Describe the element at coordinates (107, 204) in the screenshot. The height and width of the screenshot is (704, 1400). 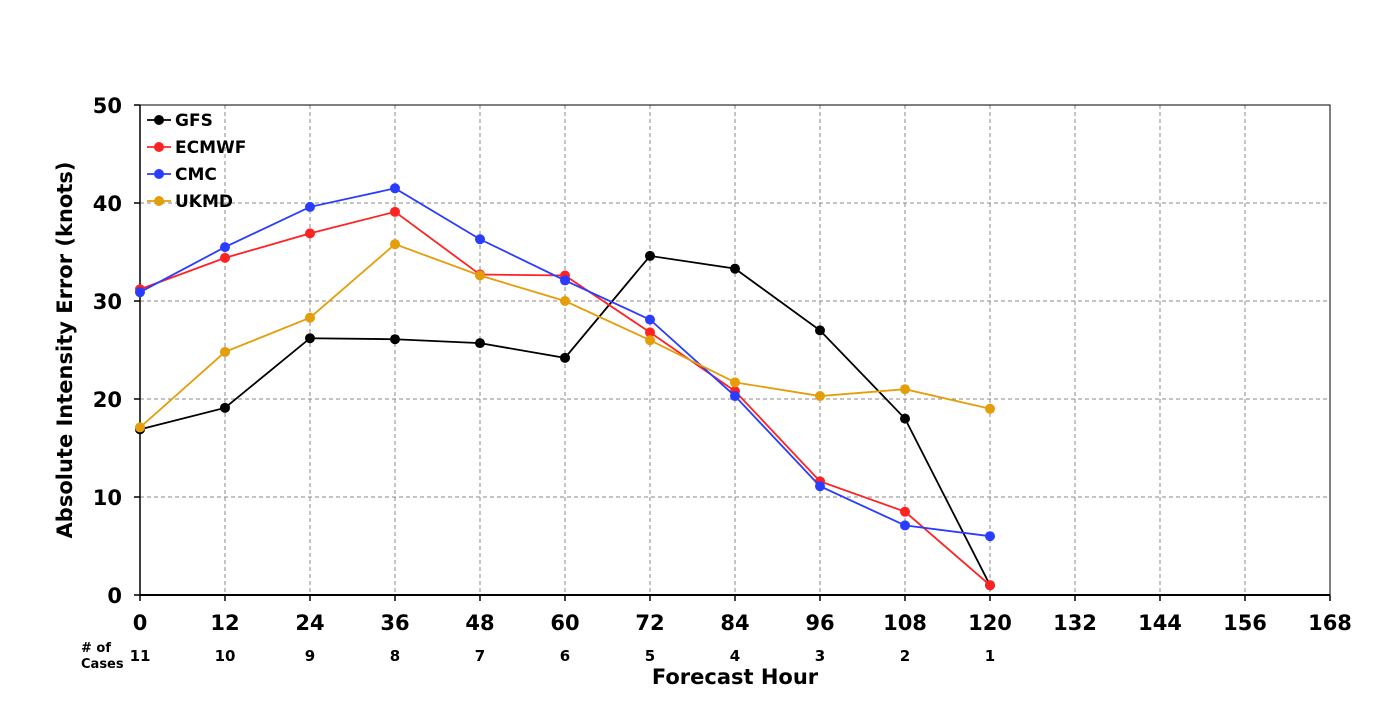
I see `y-tick-label: 40` at that location.